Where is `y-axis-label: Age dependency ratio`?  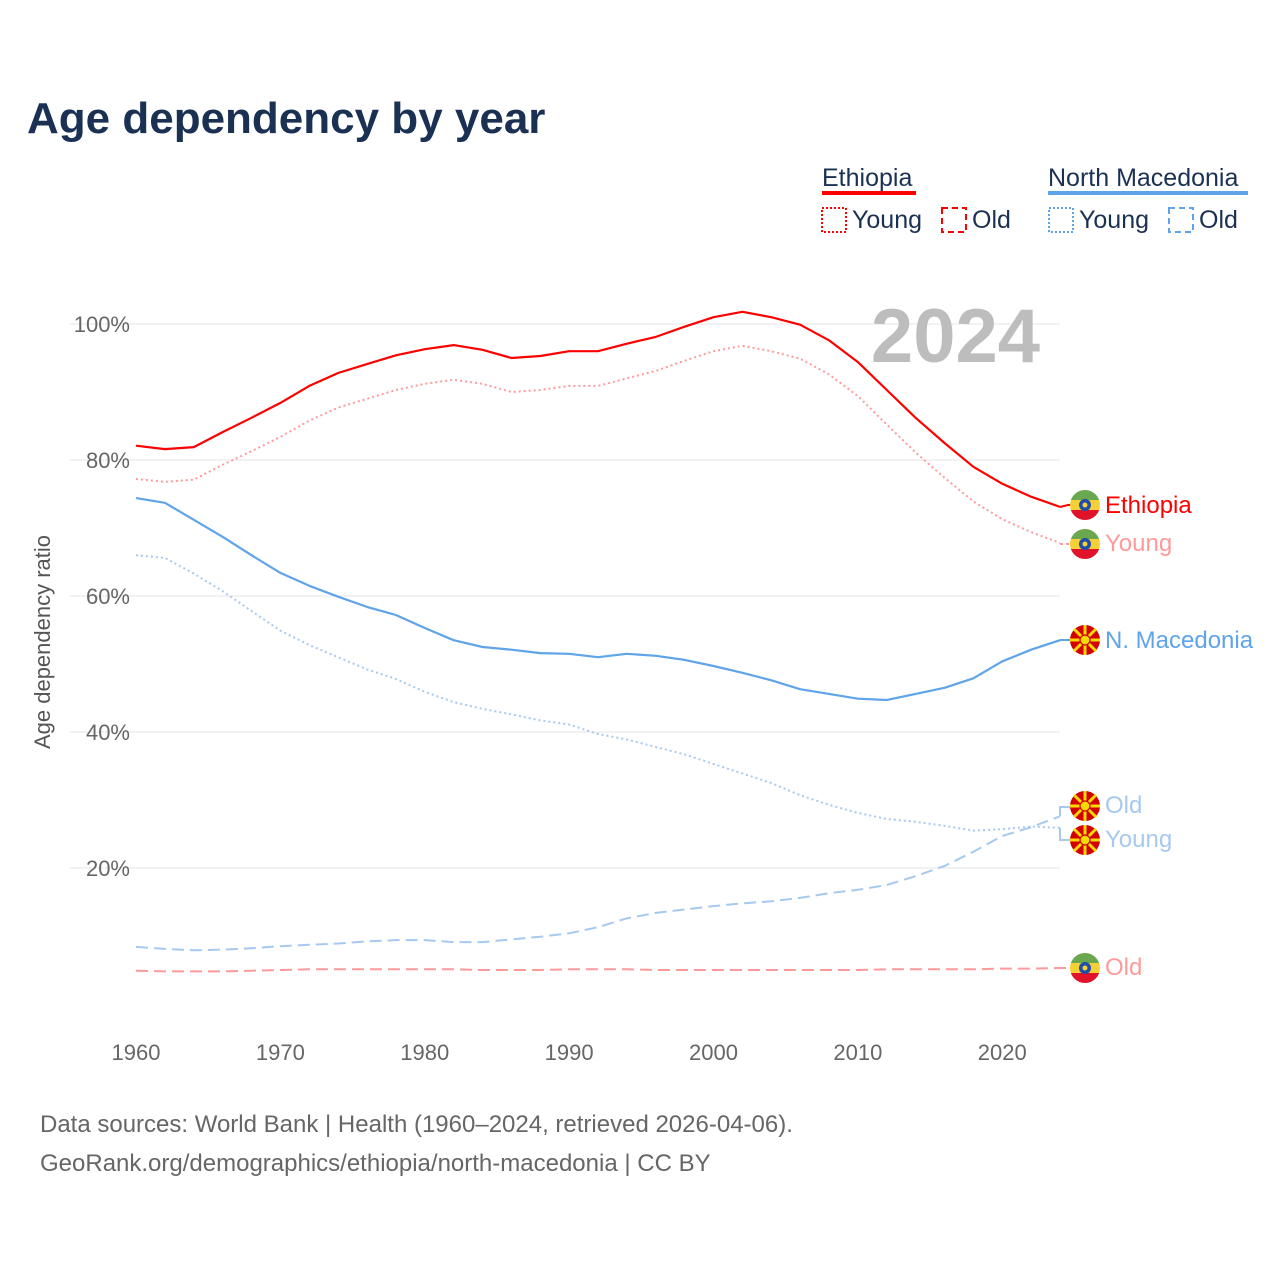
y-axis-label: Age dependency ratio is located at coordinates (42, 642).